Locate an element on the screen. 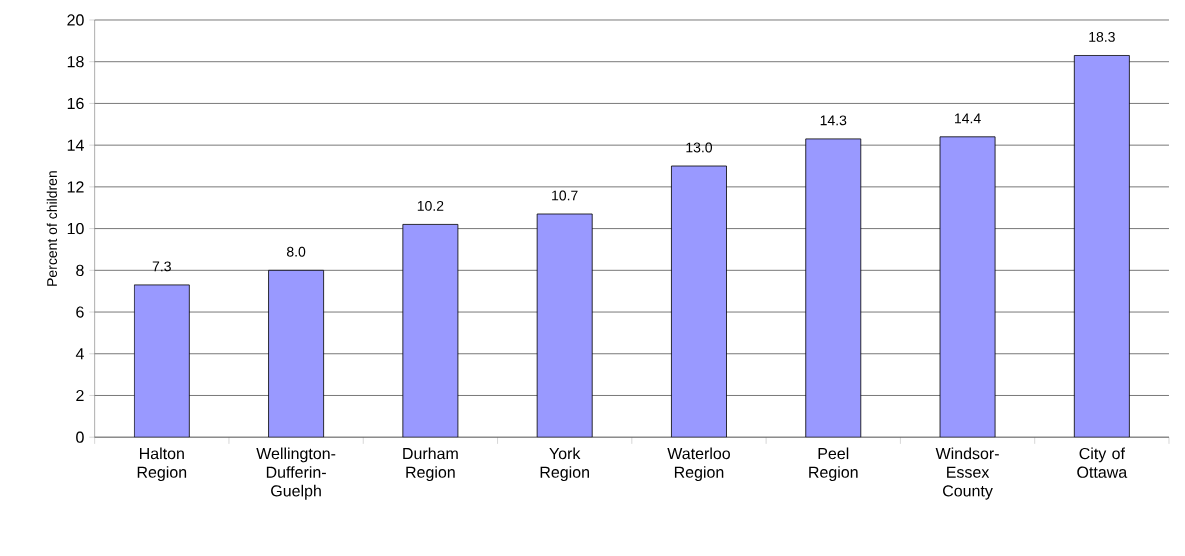 Image resolution: width=1185 pixels, height=556 pixels. y-tick-label: 16 is located at coordinates (75, 103).